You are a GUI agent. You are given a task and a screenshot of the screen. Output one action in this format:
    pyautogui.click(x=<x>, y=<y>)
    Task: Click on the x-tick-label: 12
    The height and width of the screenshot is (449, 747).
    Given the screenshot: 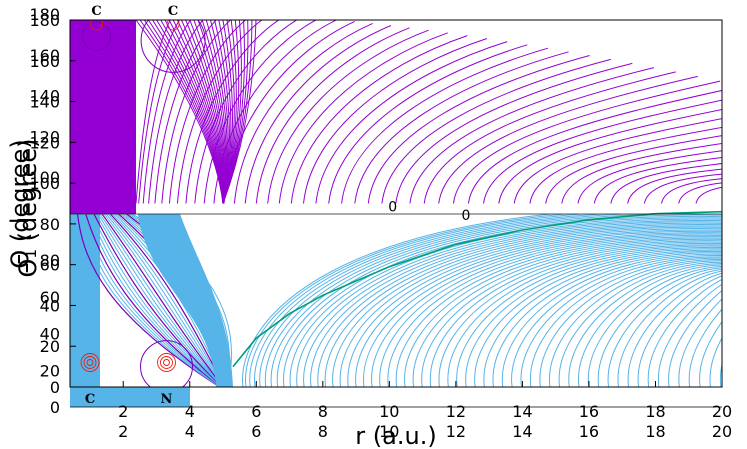 What is the action you would take?
    pyautogui.click(x=456, y=431)
    